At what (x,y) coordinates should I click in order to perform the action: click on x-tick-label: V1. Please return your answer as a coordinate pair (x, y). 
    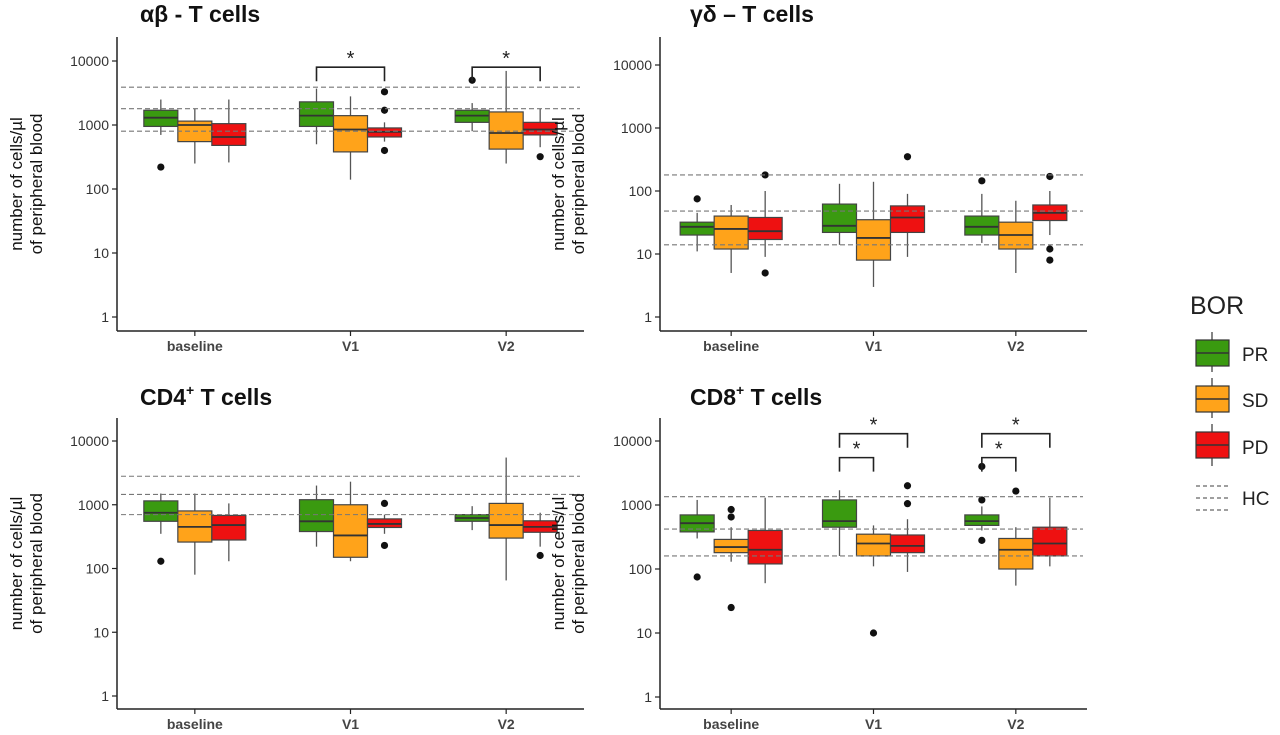
    Looking at the image, I should click on (350, 724).